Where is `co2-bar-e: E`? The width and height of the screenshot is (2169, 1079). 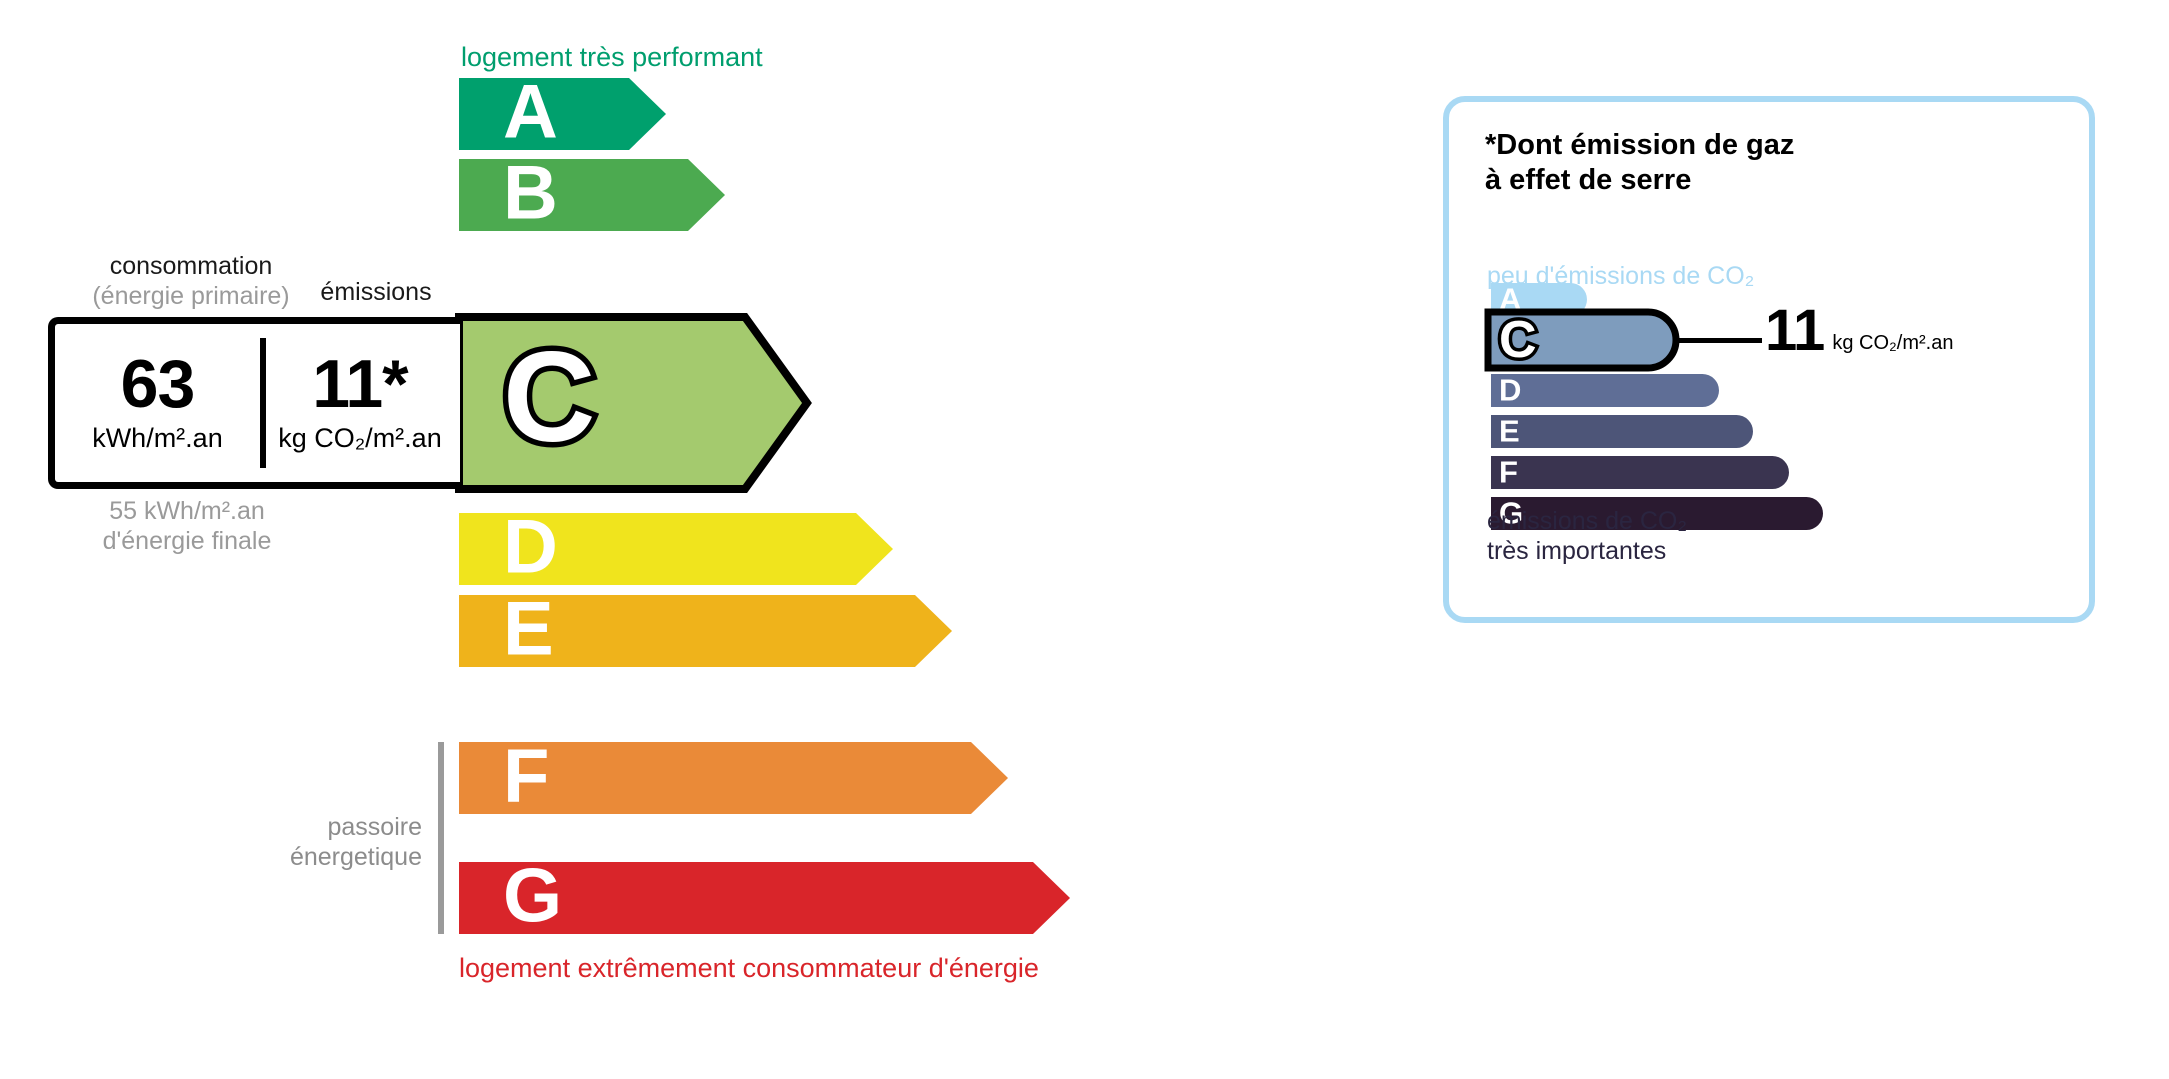
co2-bar-e: E is located at coordinates (1622, 431).